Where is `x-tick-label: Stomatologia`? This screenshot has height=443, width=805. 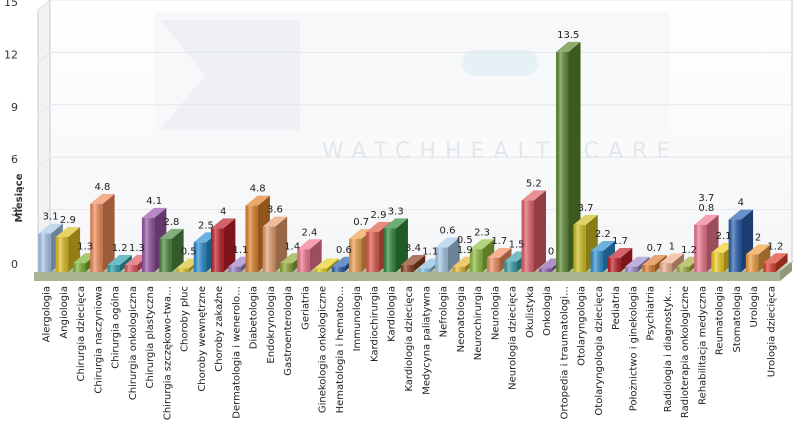 x-tick-label: Stomatologia is located at coordinates (737, 319).